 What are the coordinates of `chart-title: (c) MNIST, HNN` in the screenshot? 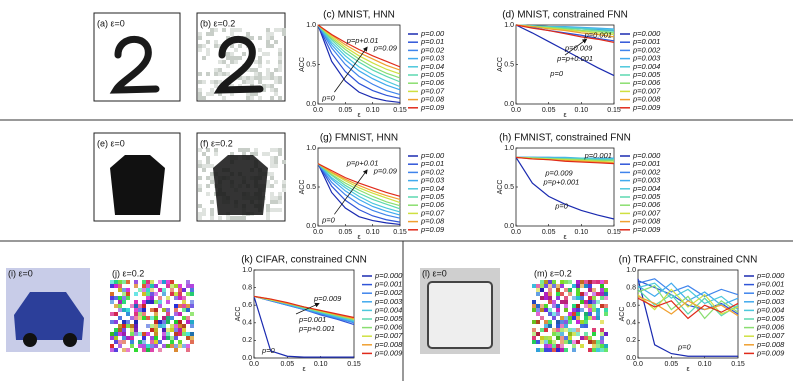 It's located at (359, 15).